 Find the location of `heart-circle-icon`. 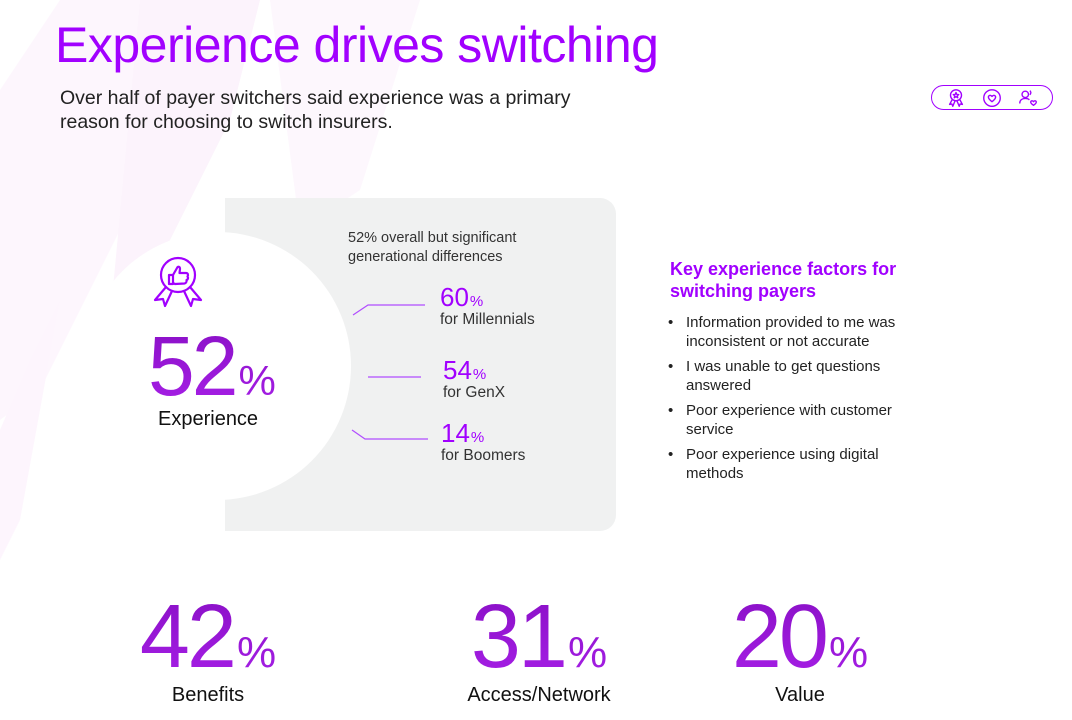

heart-circle-icon is located at coordinates (992, 98).